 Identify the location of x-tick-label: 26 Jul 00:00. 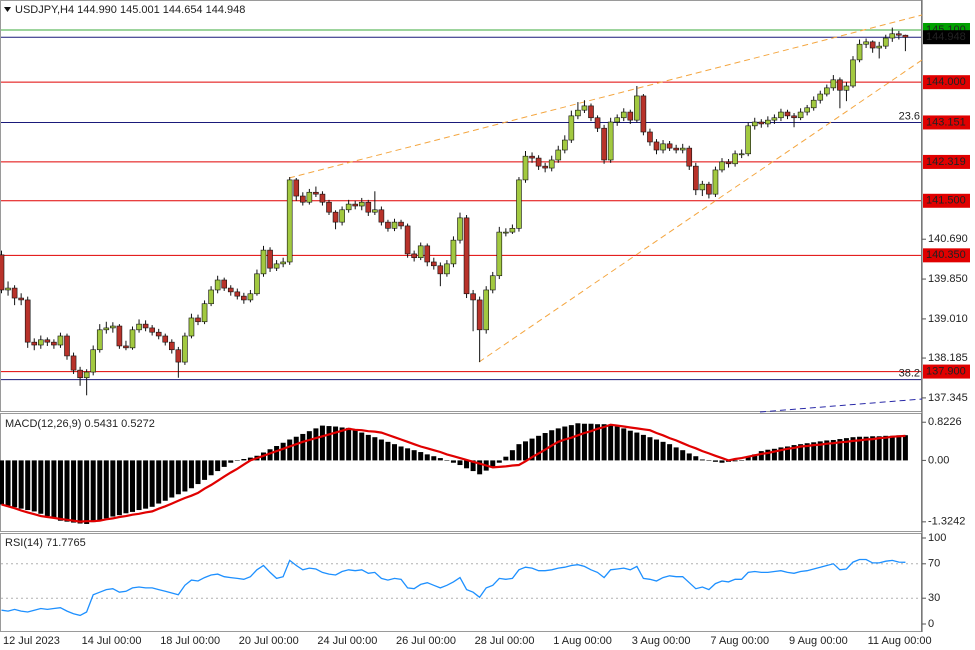
(426, 641).